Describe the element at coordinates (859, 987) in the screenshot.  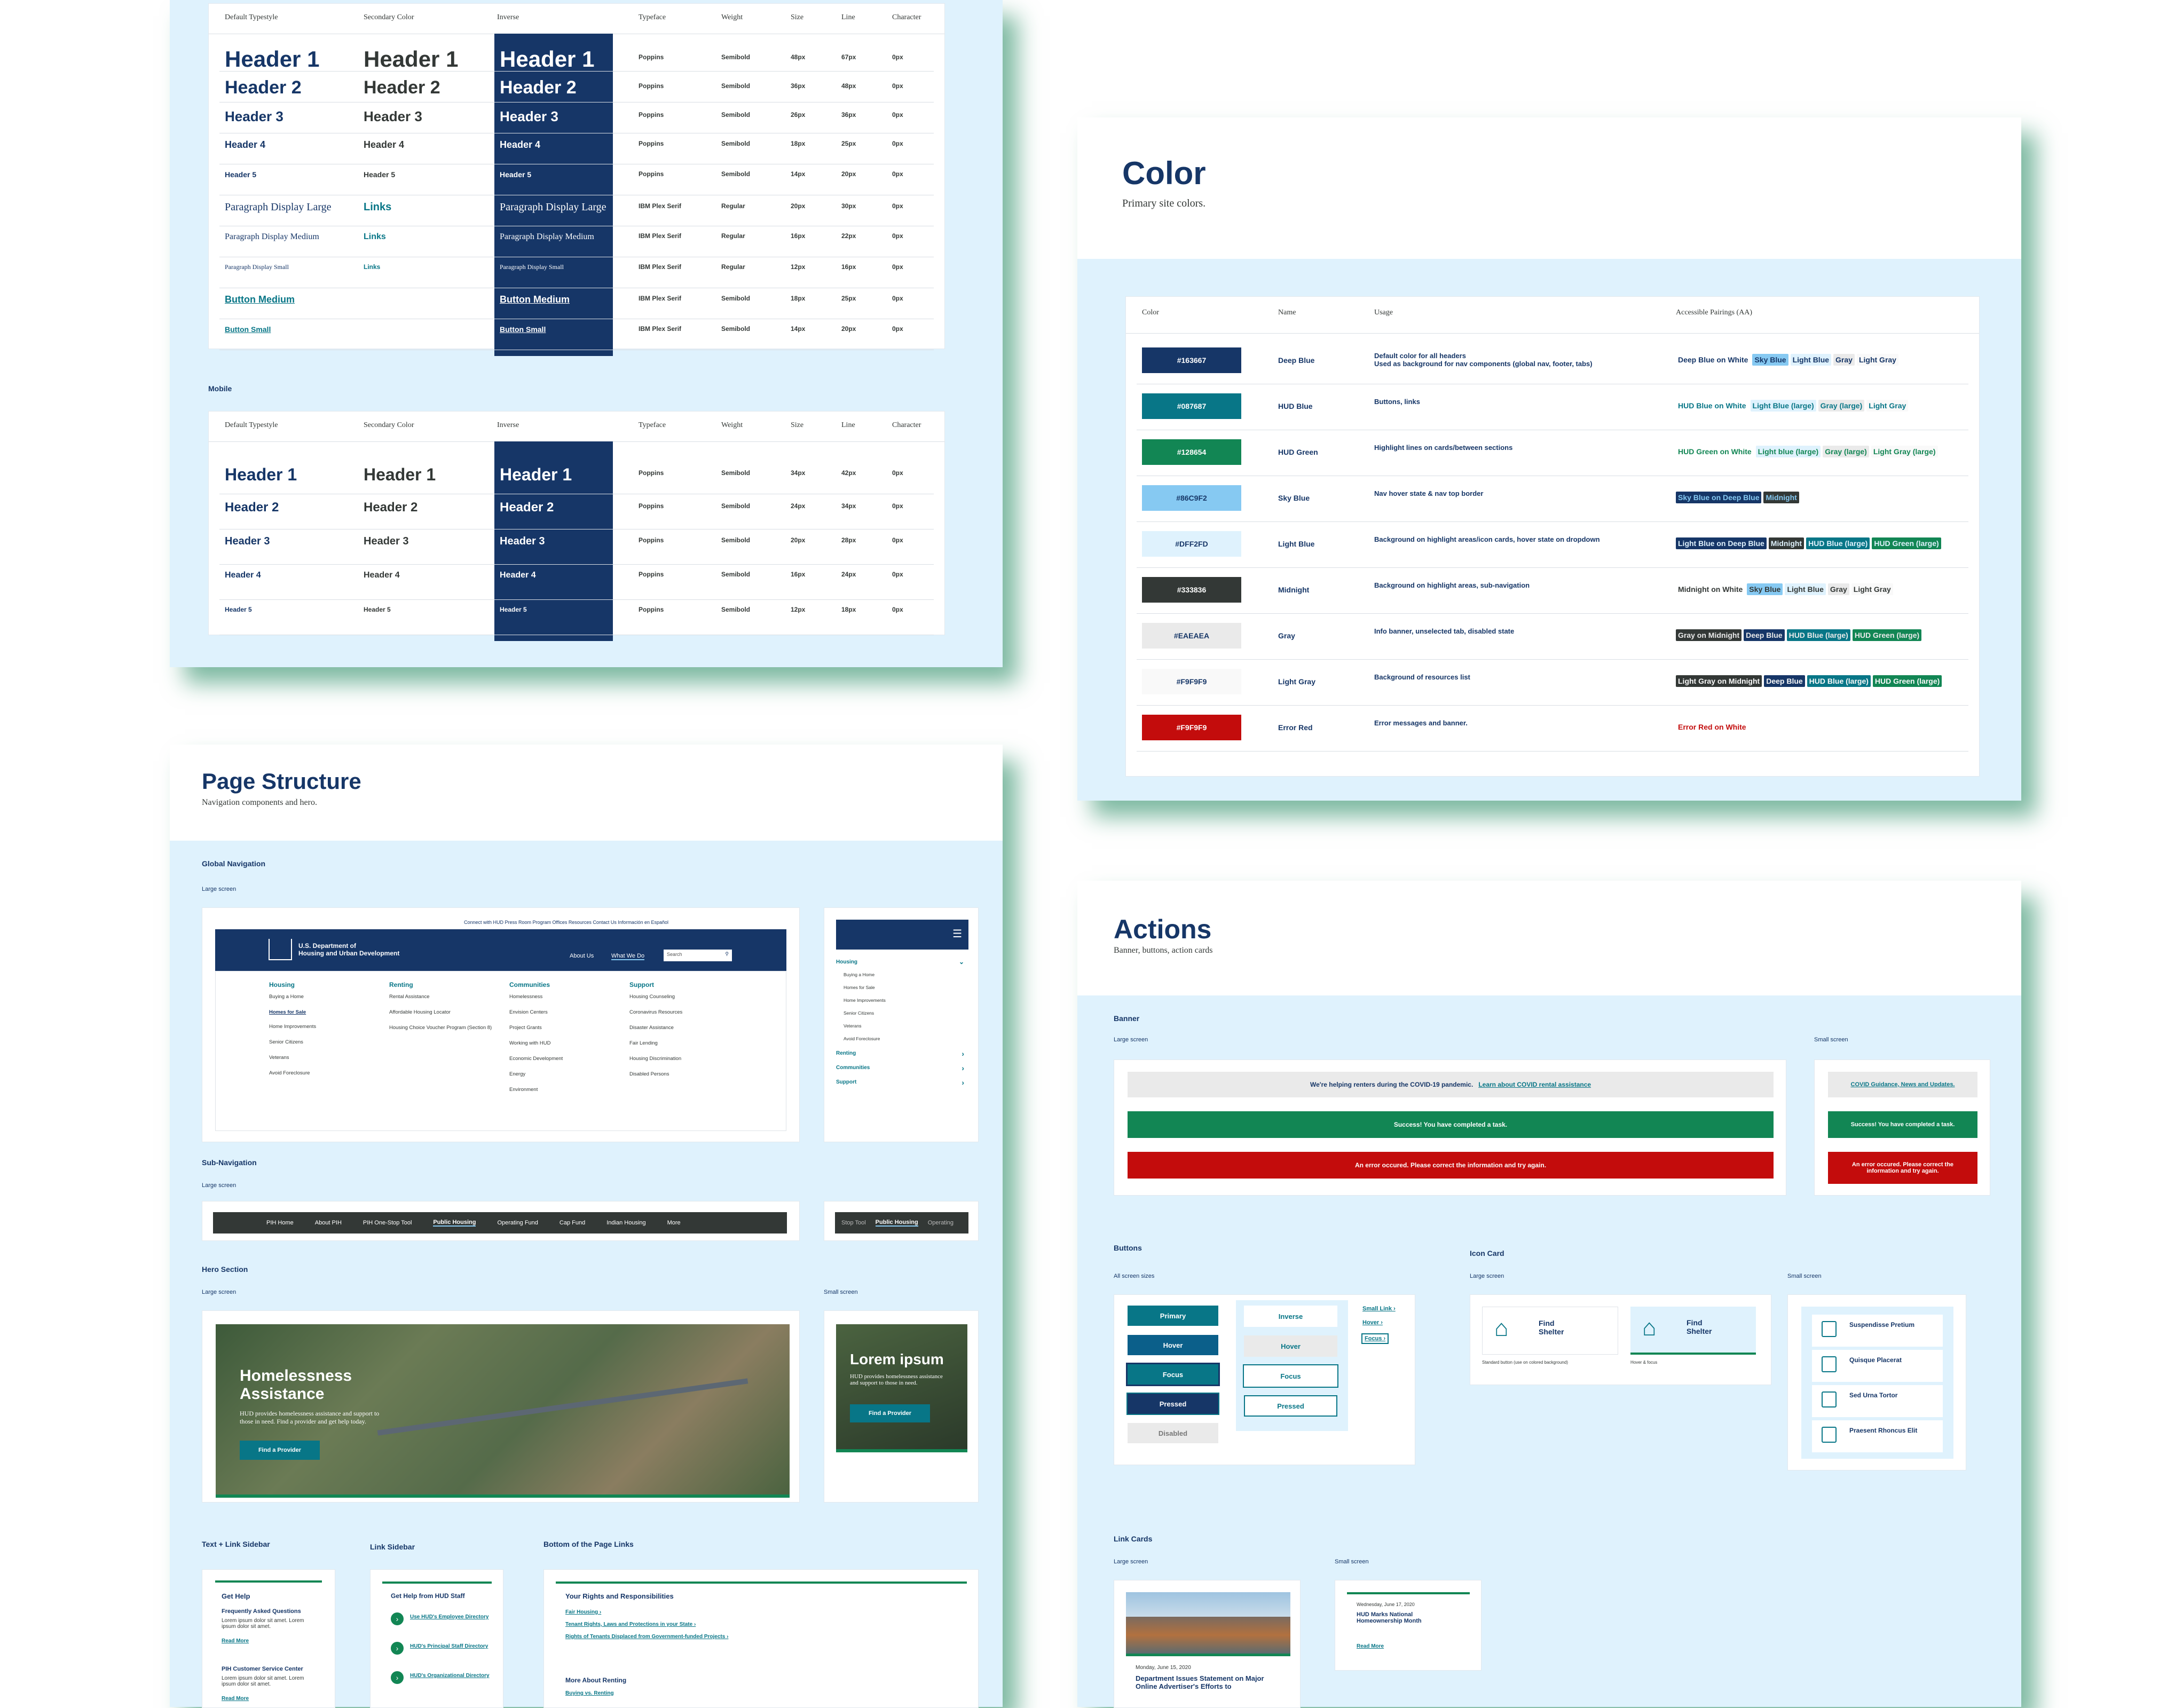
I see `mobile-menu-item: Homes for Sale` at that location.